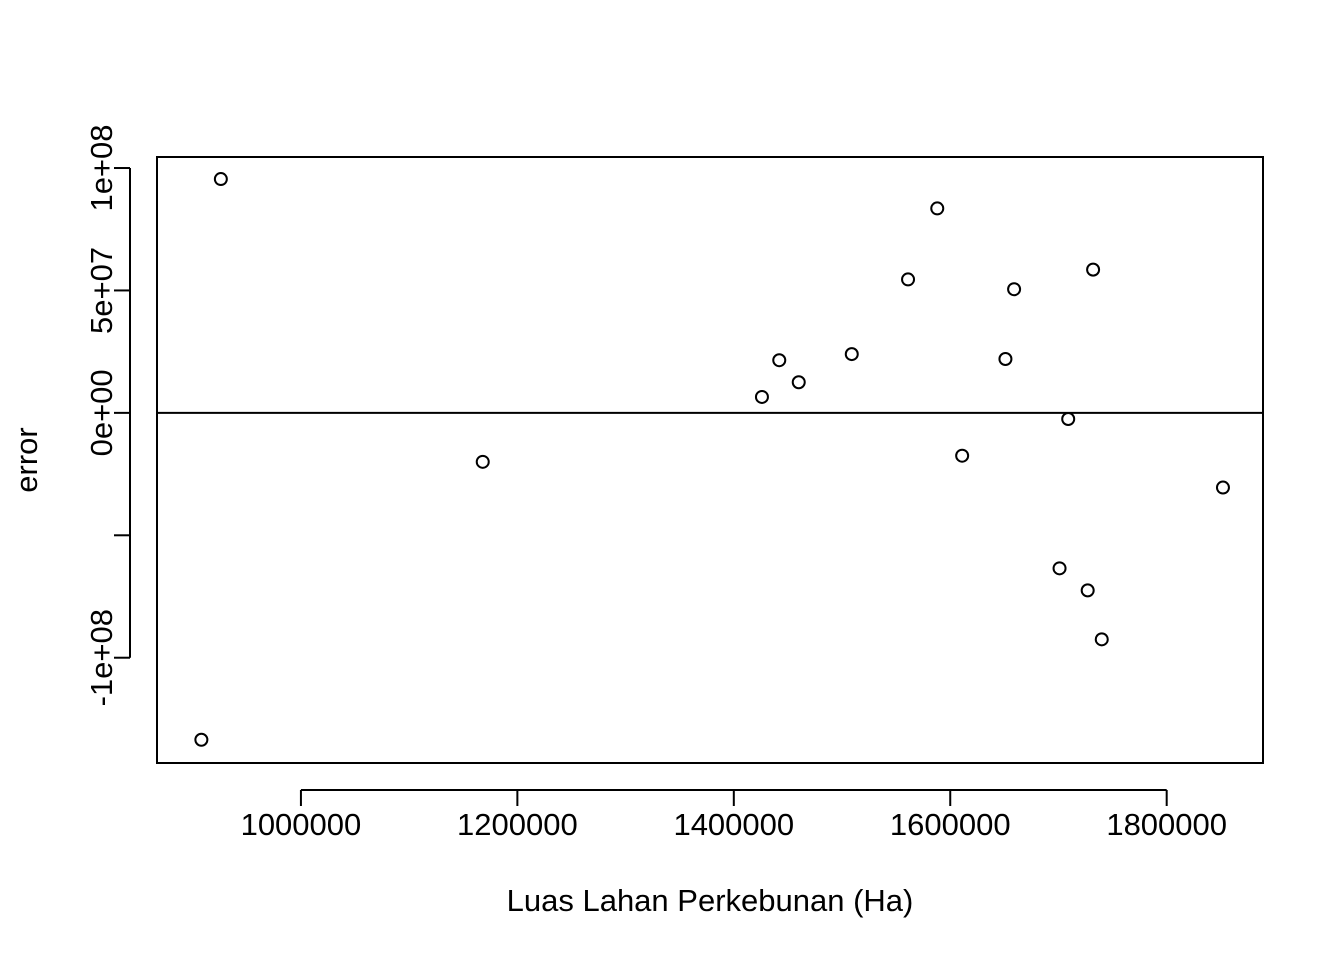  What do you see at coordinates (101, 412) in the screenshot?
I see `y-tick-label: 0e+00` at bounding box center [101, 412].